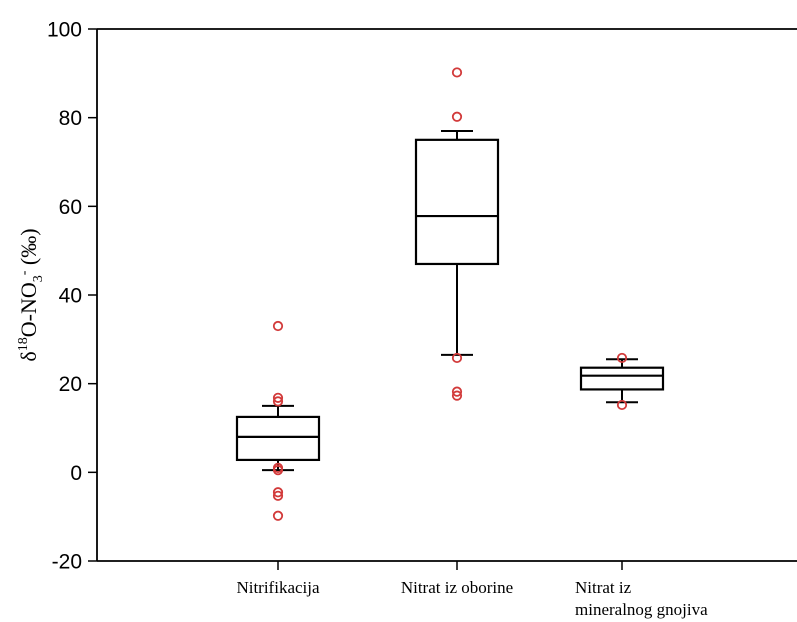  Describe the element at coordinates (641, 598) in the screenshot. I see `x-tick-label: Nitrat iz mineralnog gnojiva` at that location.